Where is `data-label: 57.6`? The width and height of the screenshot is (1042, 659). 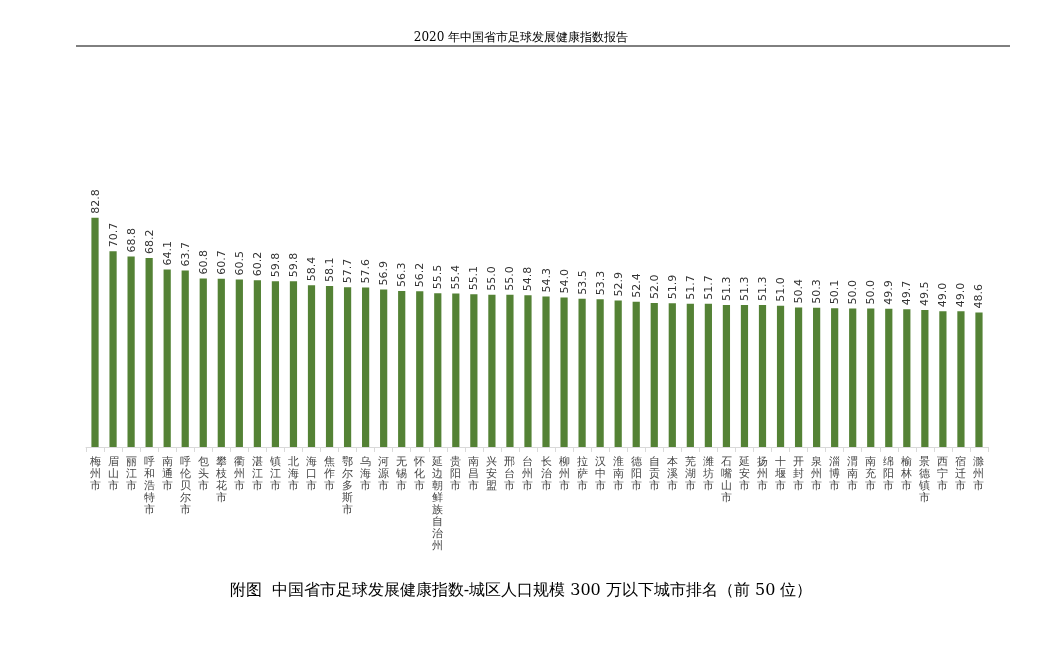 data-label: 57.6 is located at coordinates (366, 271).